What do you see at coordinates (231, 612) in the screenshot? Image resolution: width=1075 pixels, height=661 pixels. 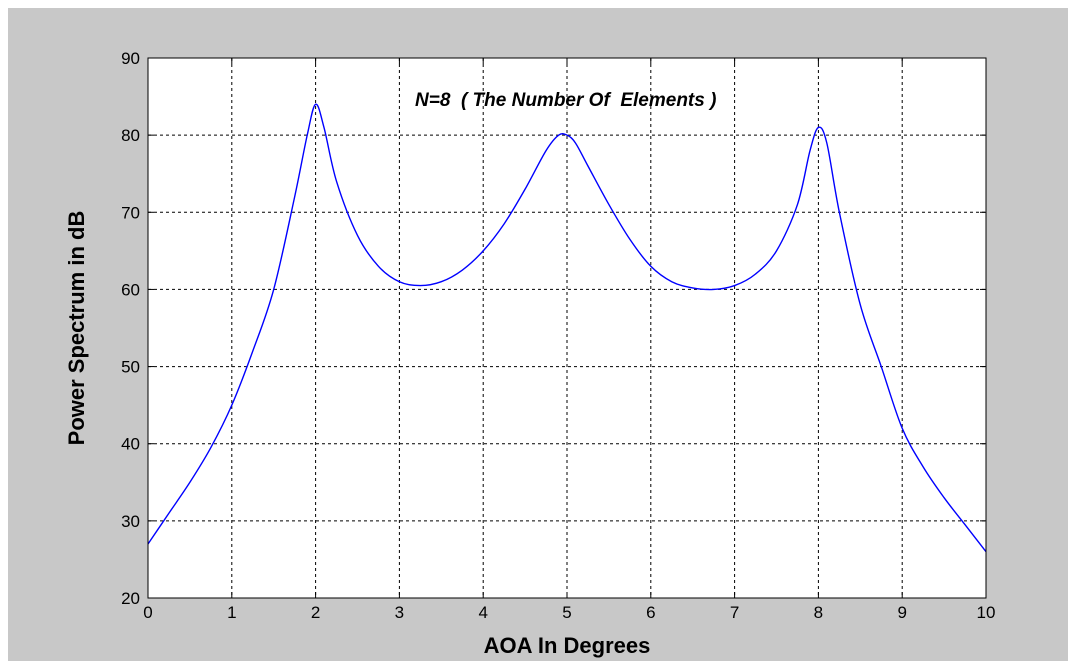 I see `x-tick-label: 1` at bounding box center [231, 612].